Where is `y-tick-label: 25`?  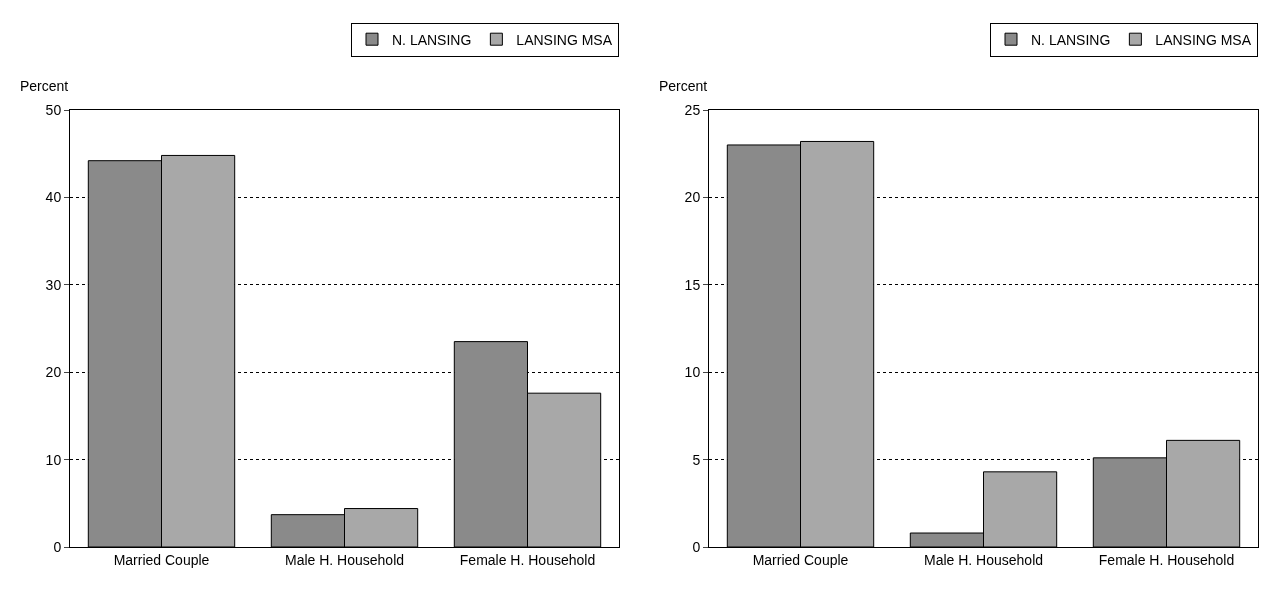
y-tick-label: 25 is located at coordinates (692, 109).